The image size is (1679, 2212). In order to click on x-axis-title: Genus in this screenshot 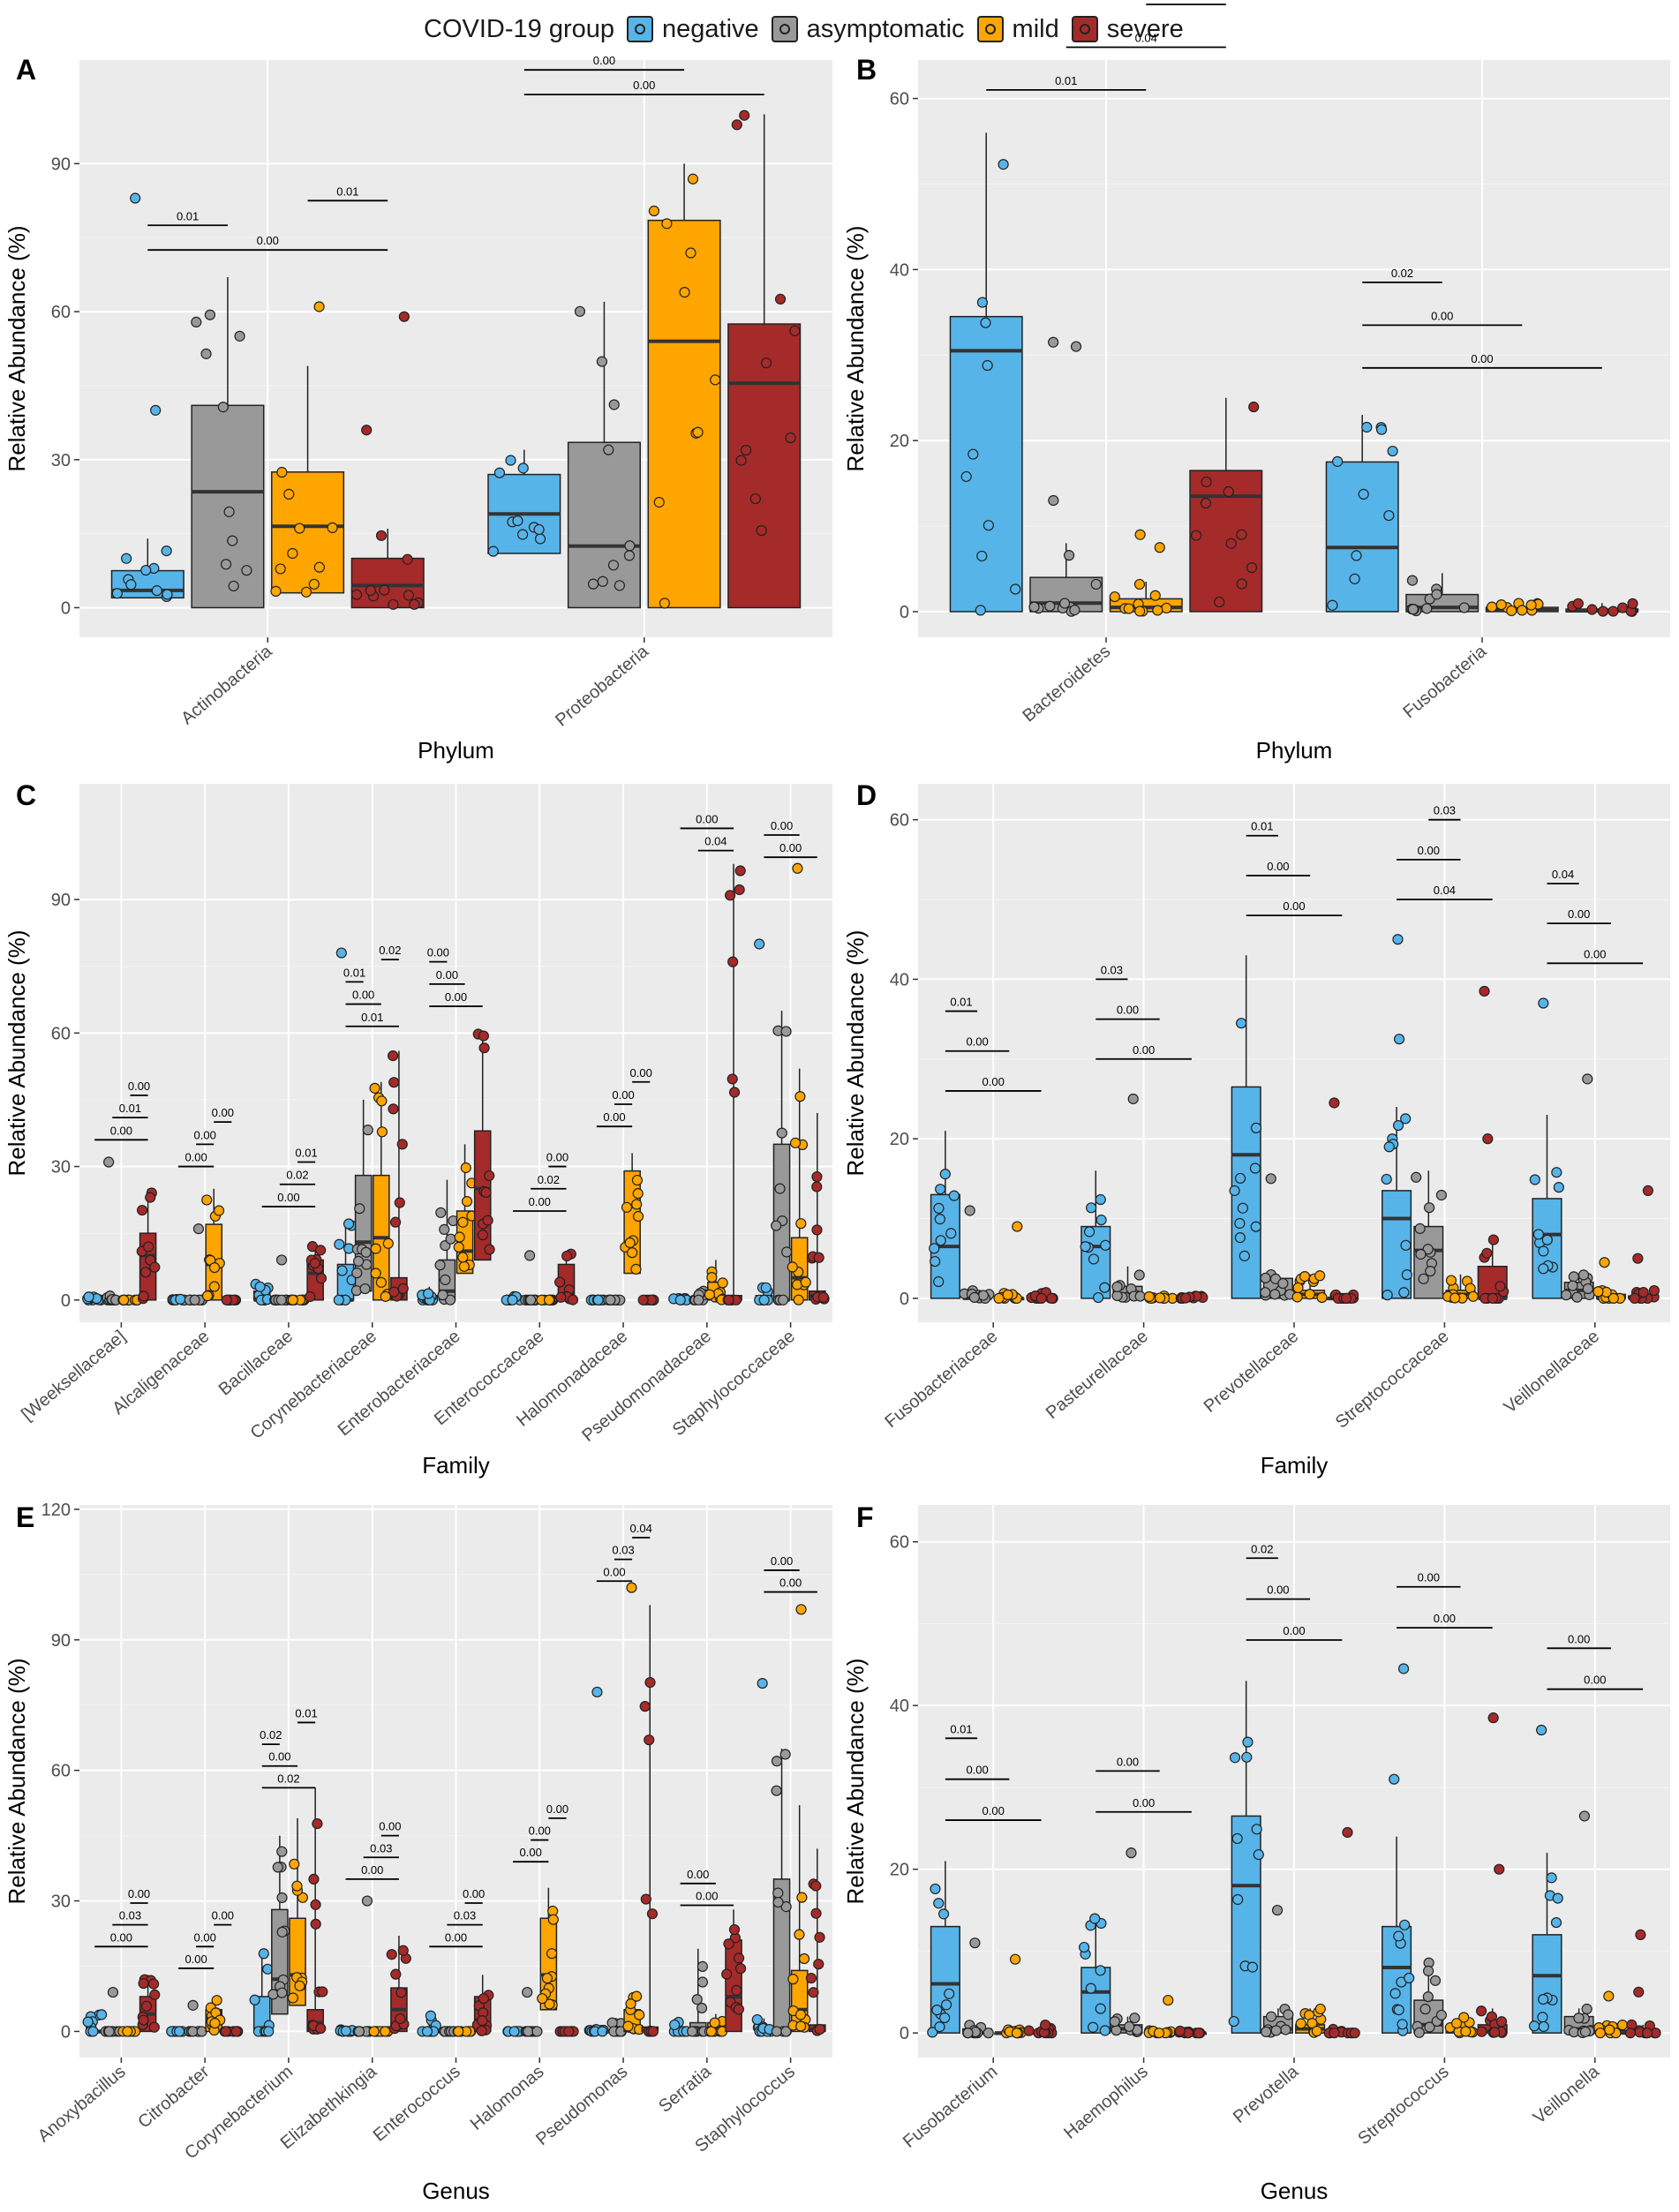, I will do `click(456, 2191)`.